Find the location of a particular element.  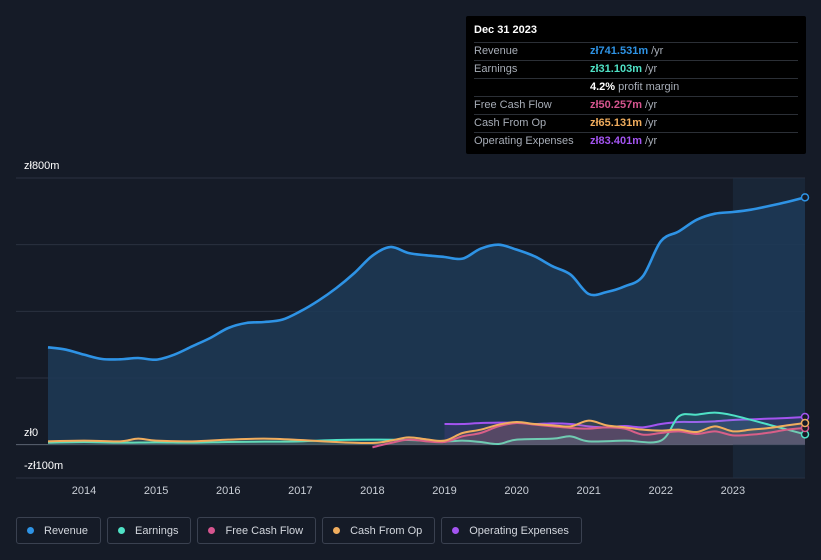

cash-from-op-line is located at coordinates (426, 432).